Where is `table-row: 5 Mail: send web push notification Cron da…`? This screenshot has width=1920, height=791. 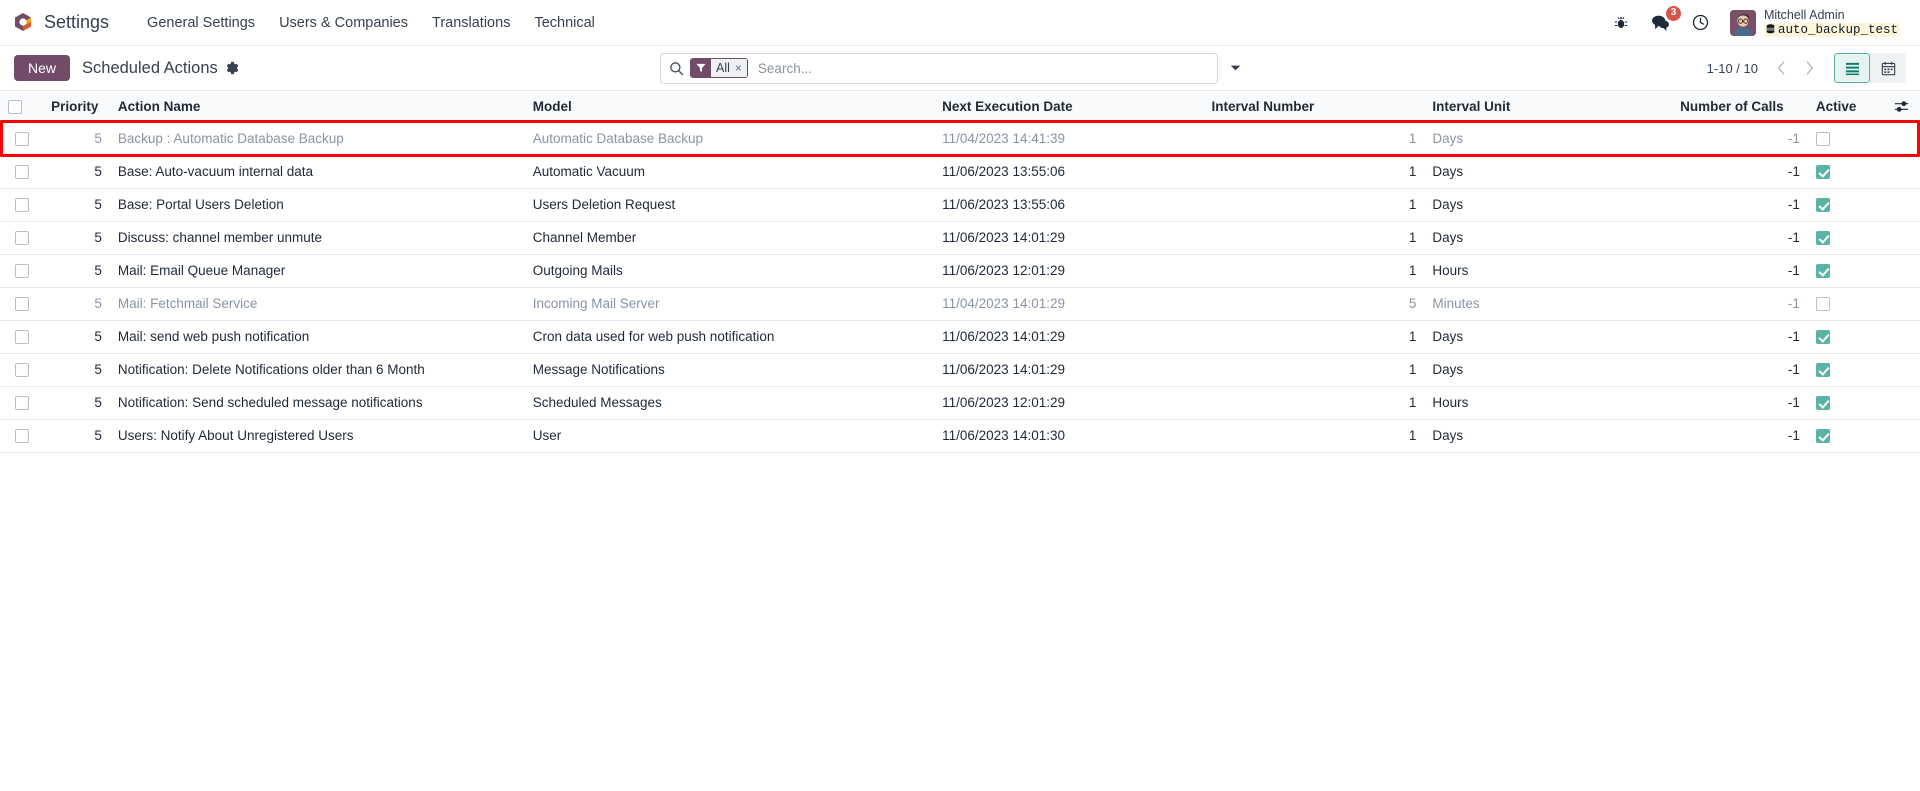 table-row: 5 Mail: send web push notification Cron da… is located at coordinates (960, 337).